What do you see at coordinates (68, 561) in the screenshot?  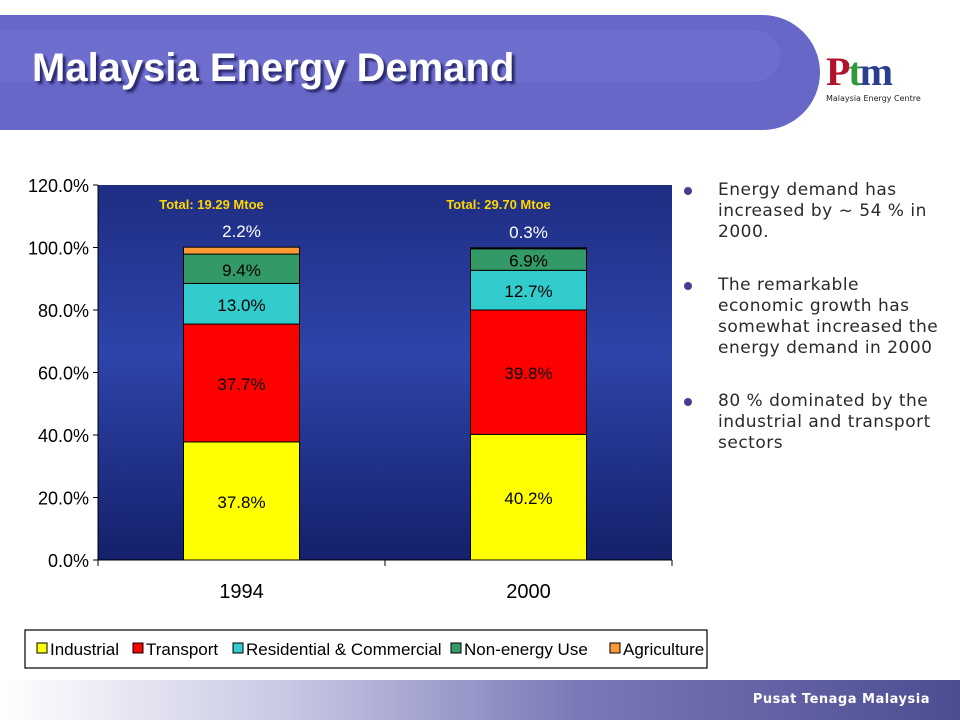 I see `y-tick-label: 0.0%` at bounding box center [68, 561].